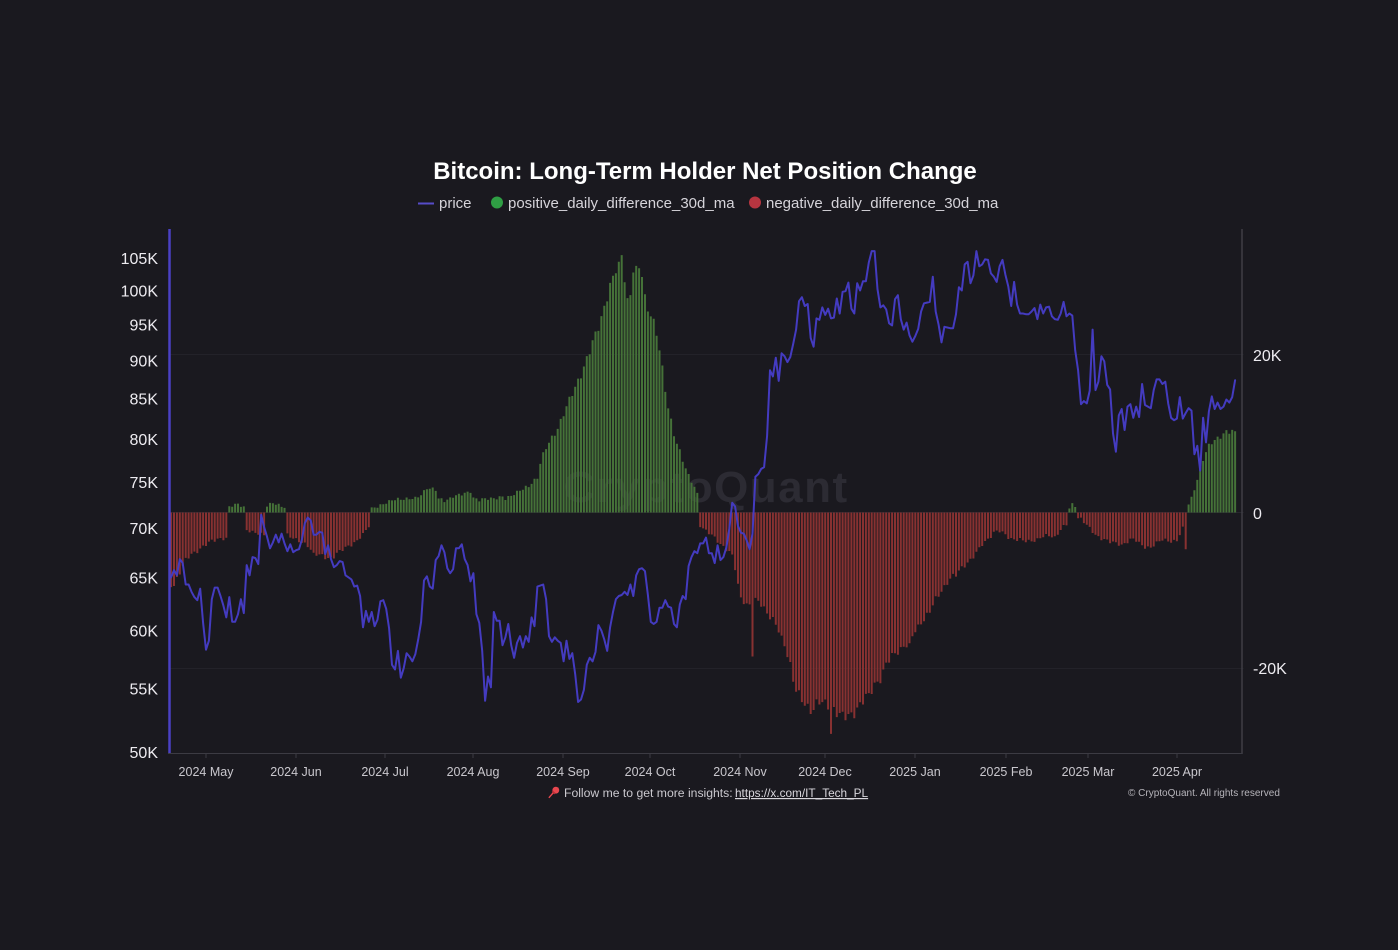 This screenshot has width=1398, height=950. Describe the element at coordinates (144, 483) in the screenshot. I see `svg-text: 75K` at that location.